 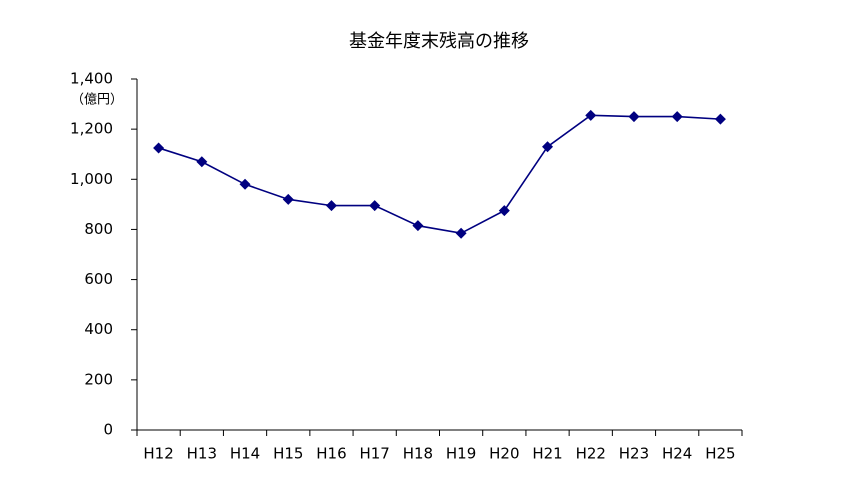 I want to click on chart-title: 基金年度末残高の推移, so click(x=439, y=41).